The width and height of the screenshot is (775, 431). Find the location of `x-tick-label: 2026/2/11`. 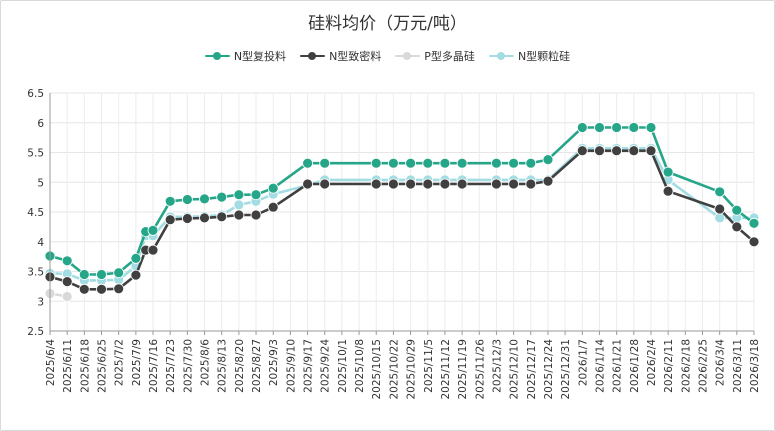

x-tick-label: 2026/2/11 is located at coordinates (669, 366).